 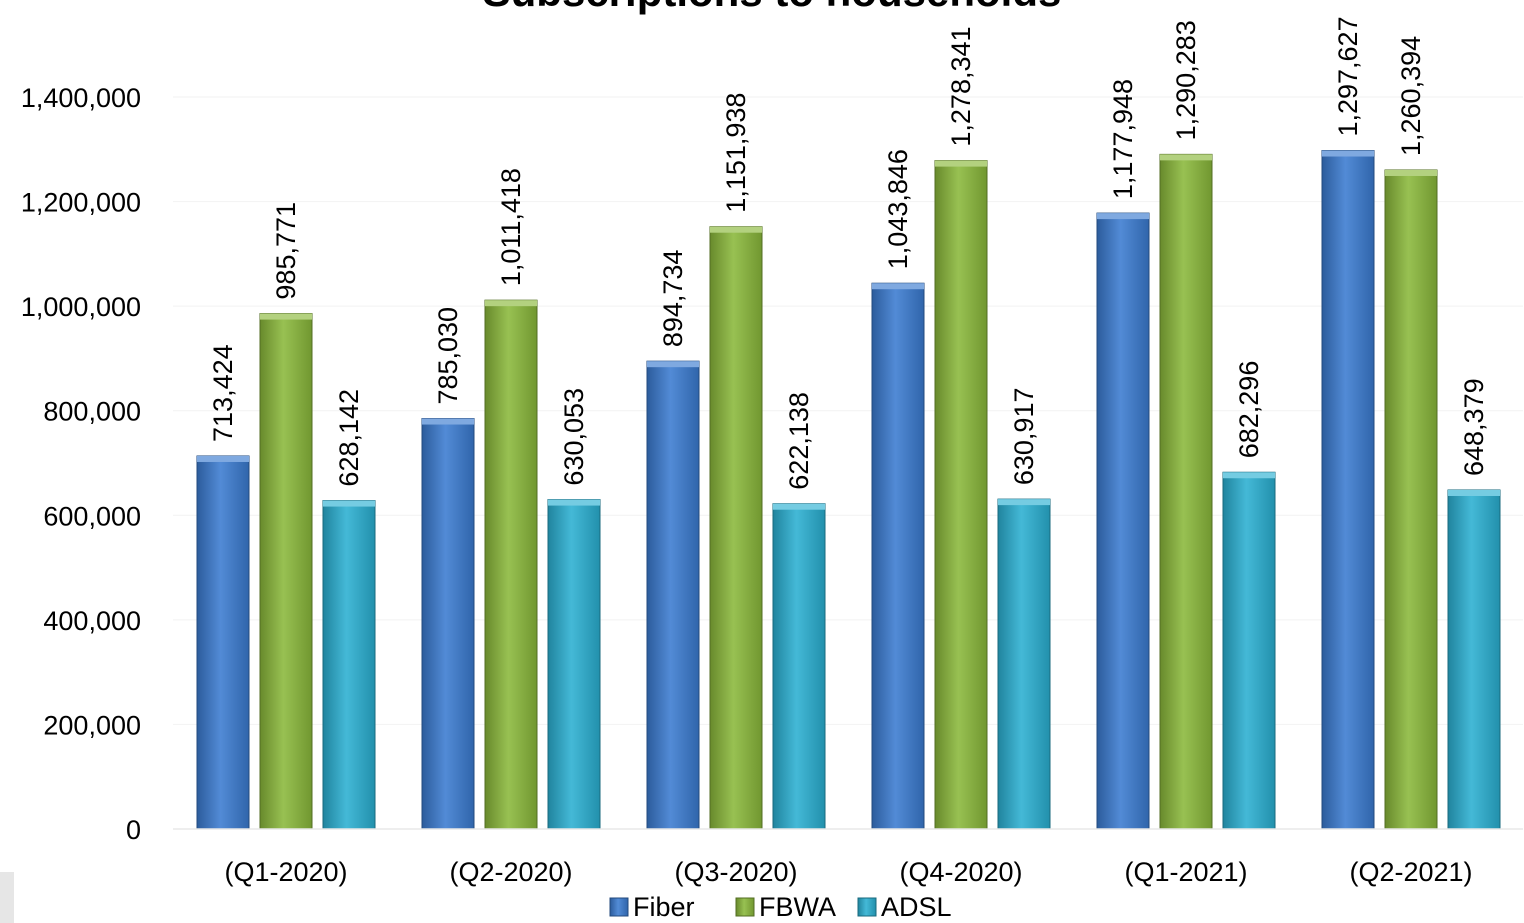 I want to click on y-tick-label: 600,000, so click(x=92, y=516).